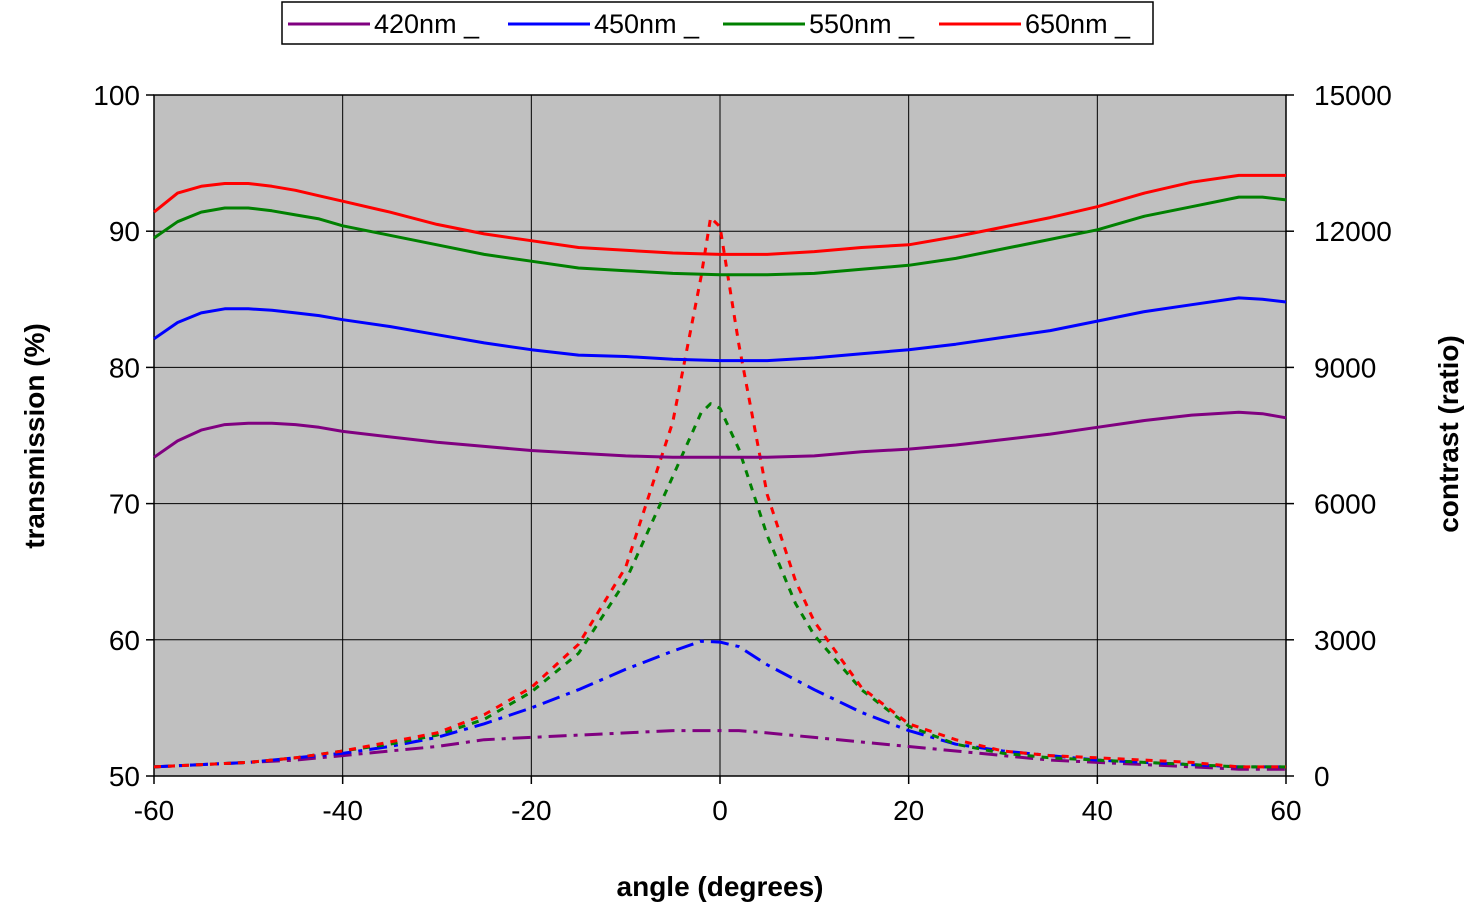 The image size is (1473, 908). Describe the element at coordinates (124, 367) in the screenshot. I see `y-left-tick-label: 80` at that location.